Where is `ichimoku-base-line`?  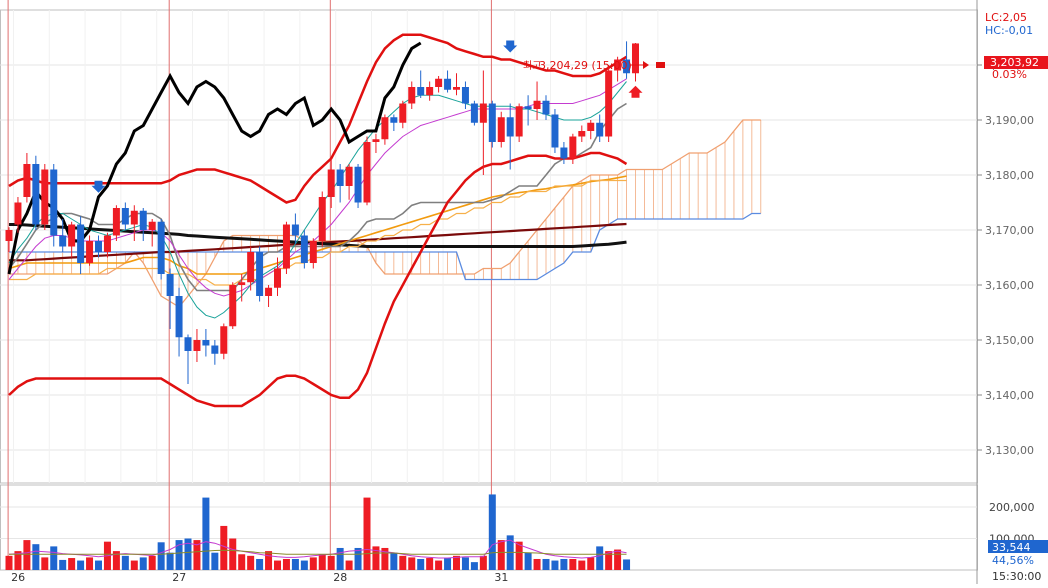 ichimoku-base-line is located at coordinates (318, 232).